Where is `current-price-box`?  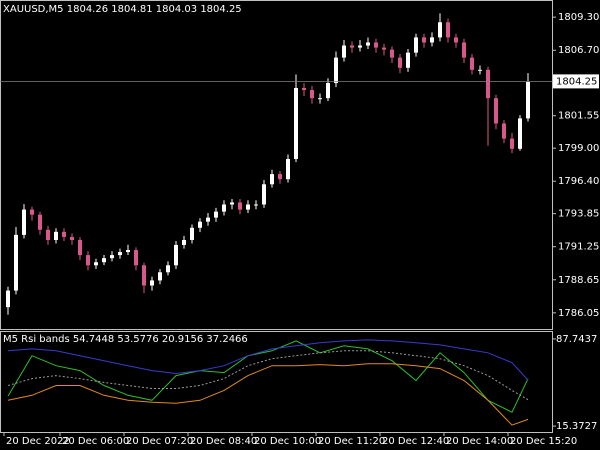
current-price-box is located at coordinates (576, 81).